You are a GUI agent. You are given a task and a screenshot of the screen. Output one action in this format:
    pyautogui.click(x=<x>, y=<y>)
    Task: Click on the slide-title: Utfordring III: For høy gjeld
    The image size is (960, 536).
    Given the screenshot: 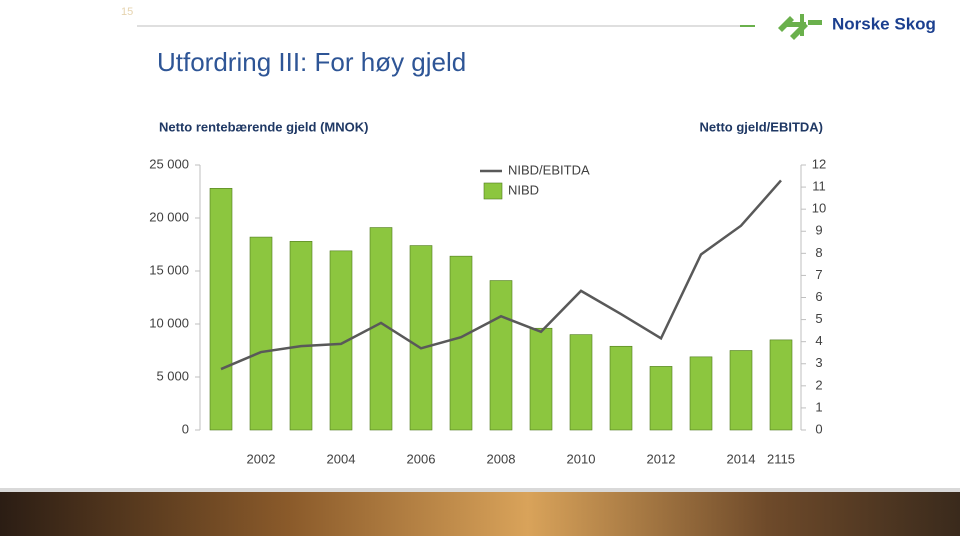 What is the action you would take?
    pyautogui.click(x=311, y=62)
    